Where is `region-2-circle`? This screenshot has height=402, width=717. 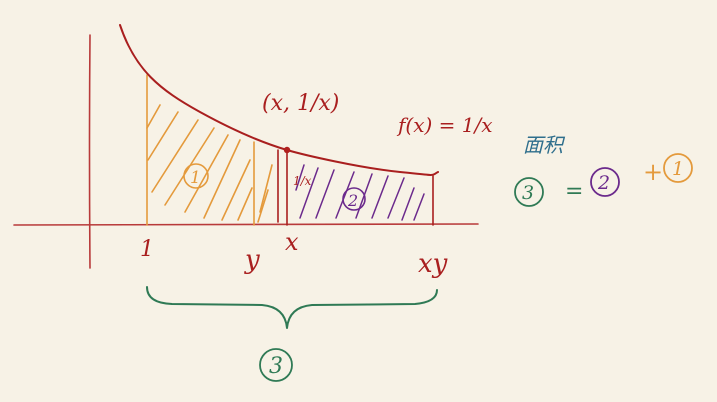 region-2-circle is located at coordinates (354, 199).